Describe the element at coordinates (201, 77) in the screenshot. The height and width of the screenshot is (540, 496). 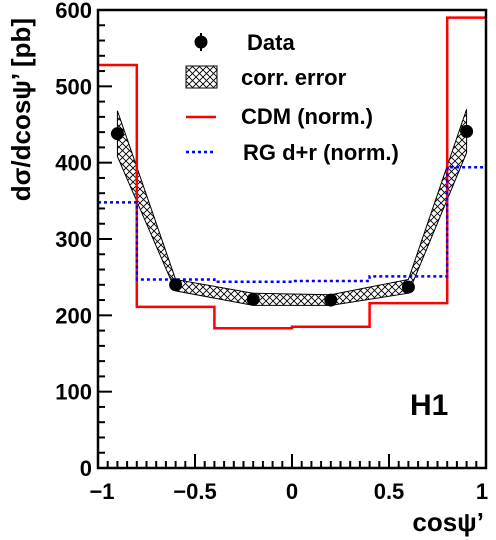
I see `legend-band-swatch` at that location.